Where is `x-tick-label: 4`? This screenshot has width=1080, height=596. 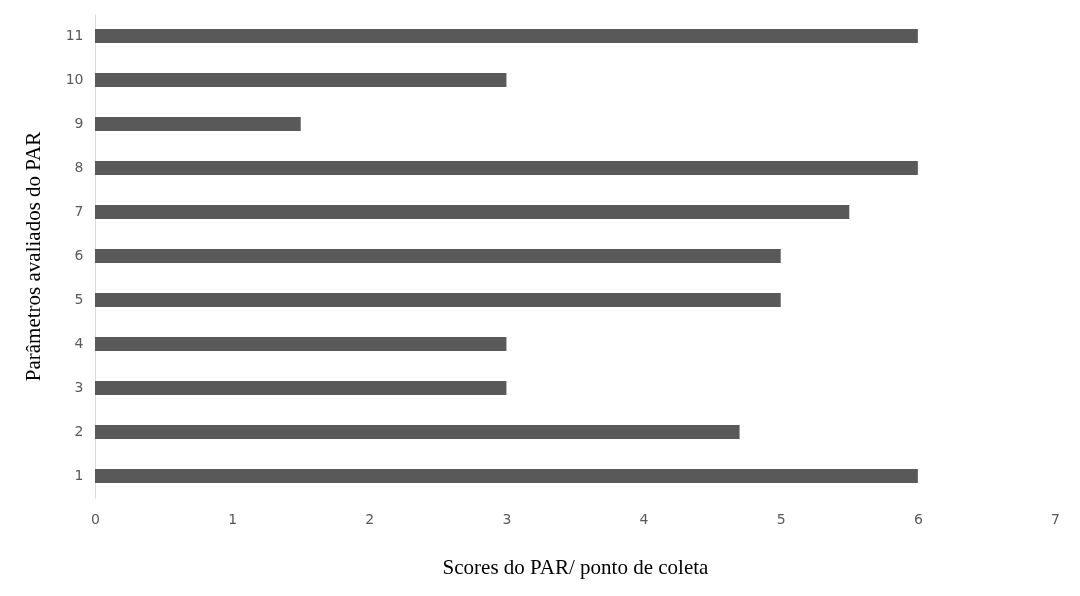
x-tick-label: 4 is located at coordinates (644, 518).